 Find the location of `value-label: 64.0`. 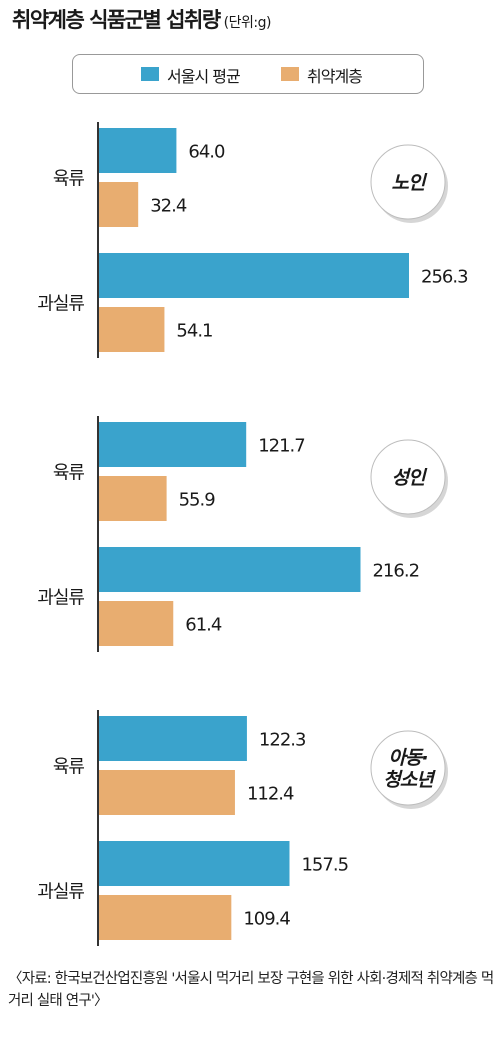

value-label: 64.0 is located at coordinates (206, 152).